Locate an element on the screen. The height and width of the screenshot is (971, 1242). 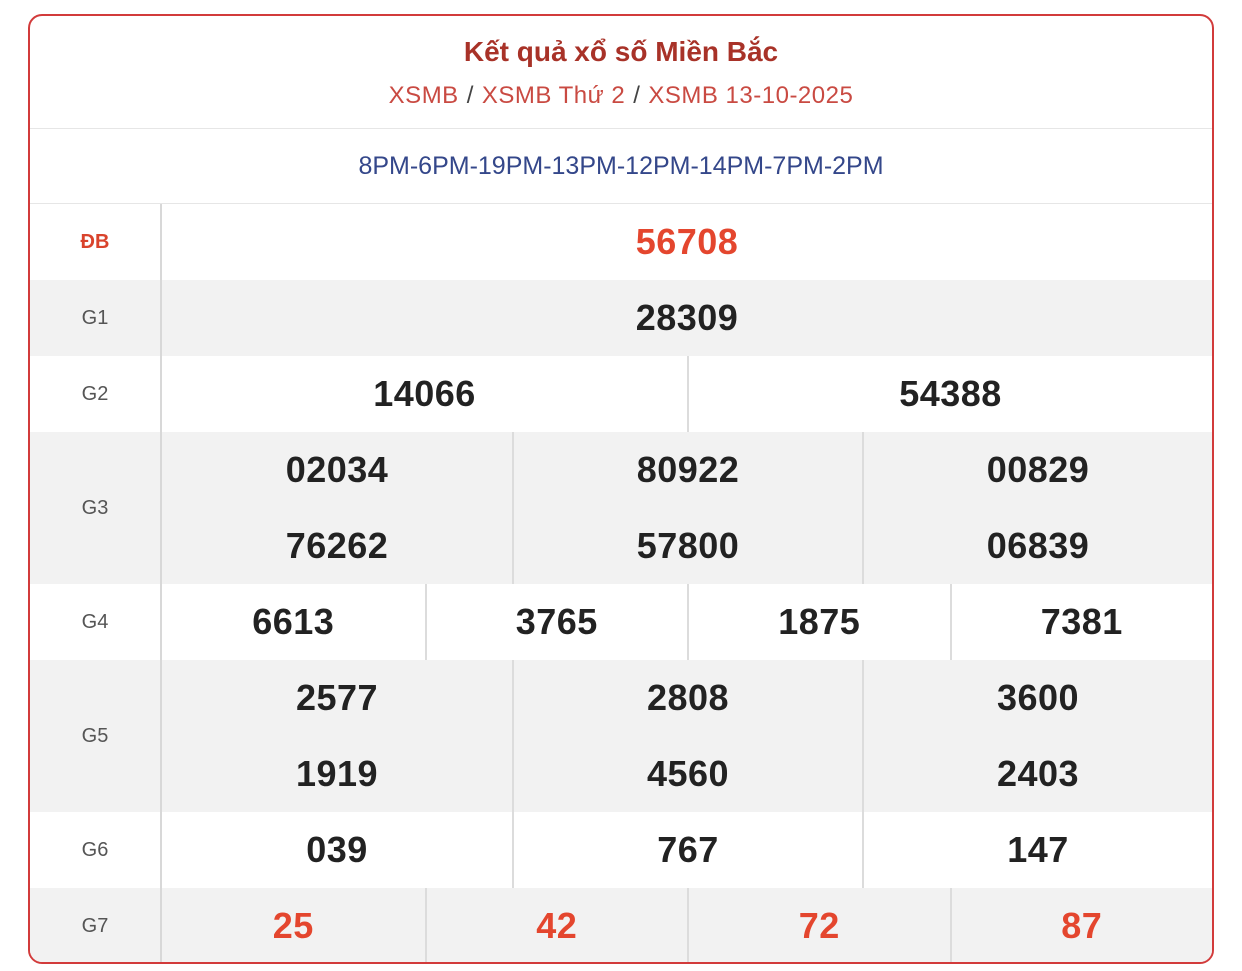
prize-label: G1 is located at coordinates (96, 318).